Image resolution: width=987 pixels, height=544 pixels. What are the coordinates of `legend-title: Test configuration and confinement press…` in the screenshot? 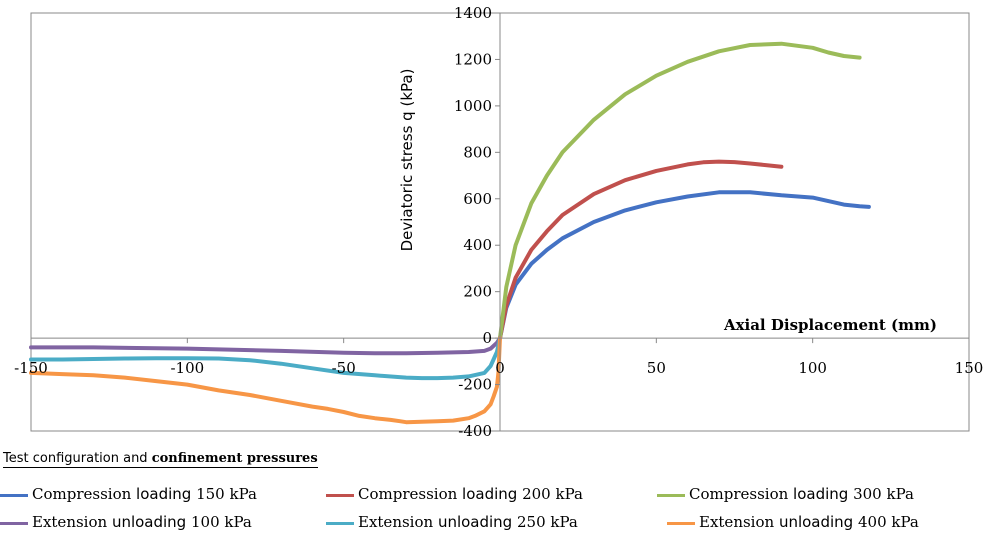 It's located at (160, 459).